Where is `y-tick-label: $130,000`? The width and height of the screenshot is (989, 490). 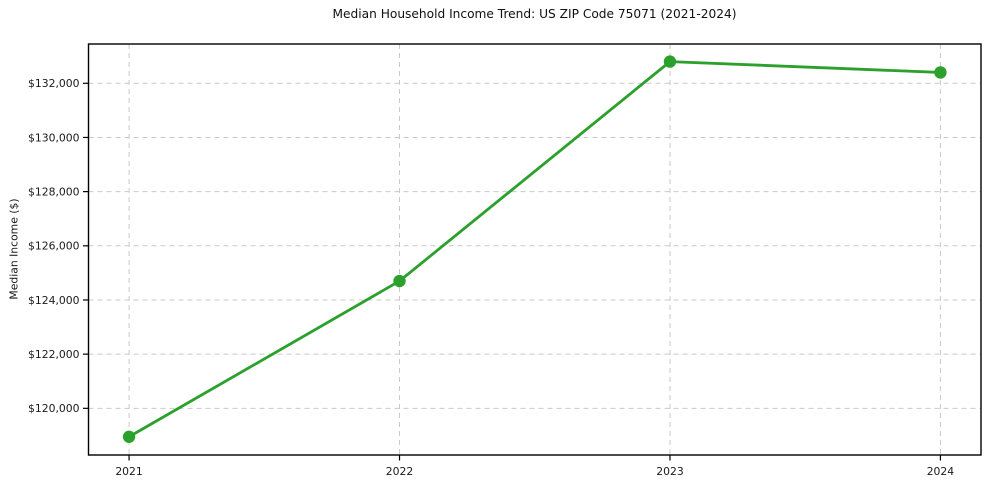 y-tick-label: $130,000 is located at coordinates (54, 137).